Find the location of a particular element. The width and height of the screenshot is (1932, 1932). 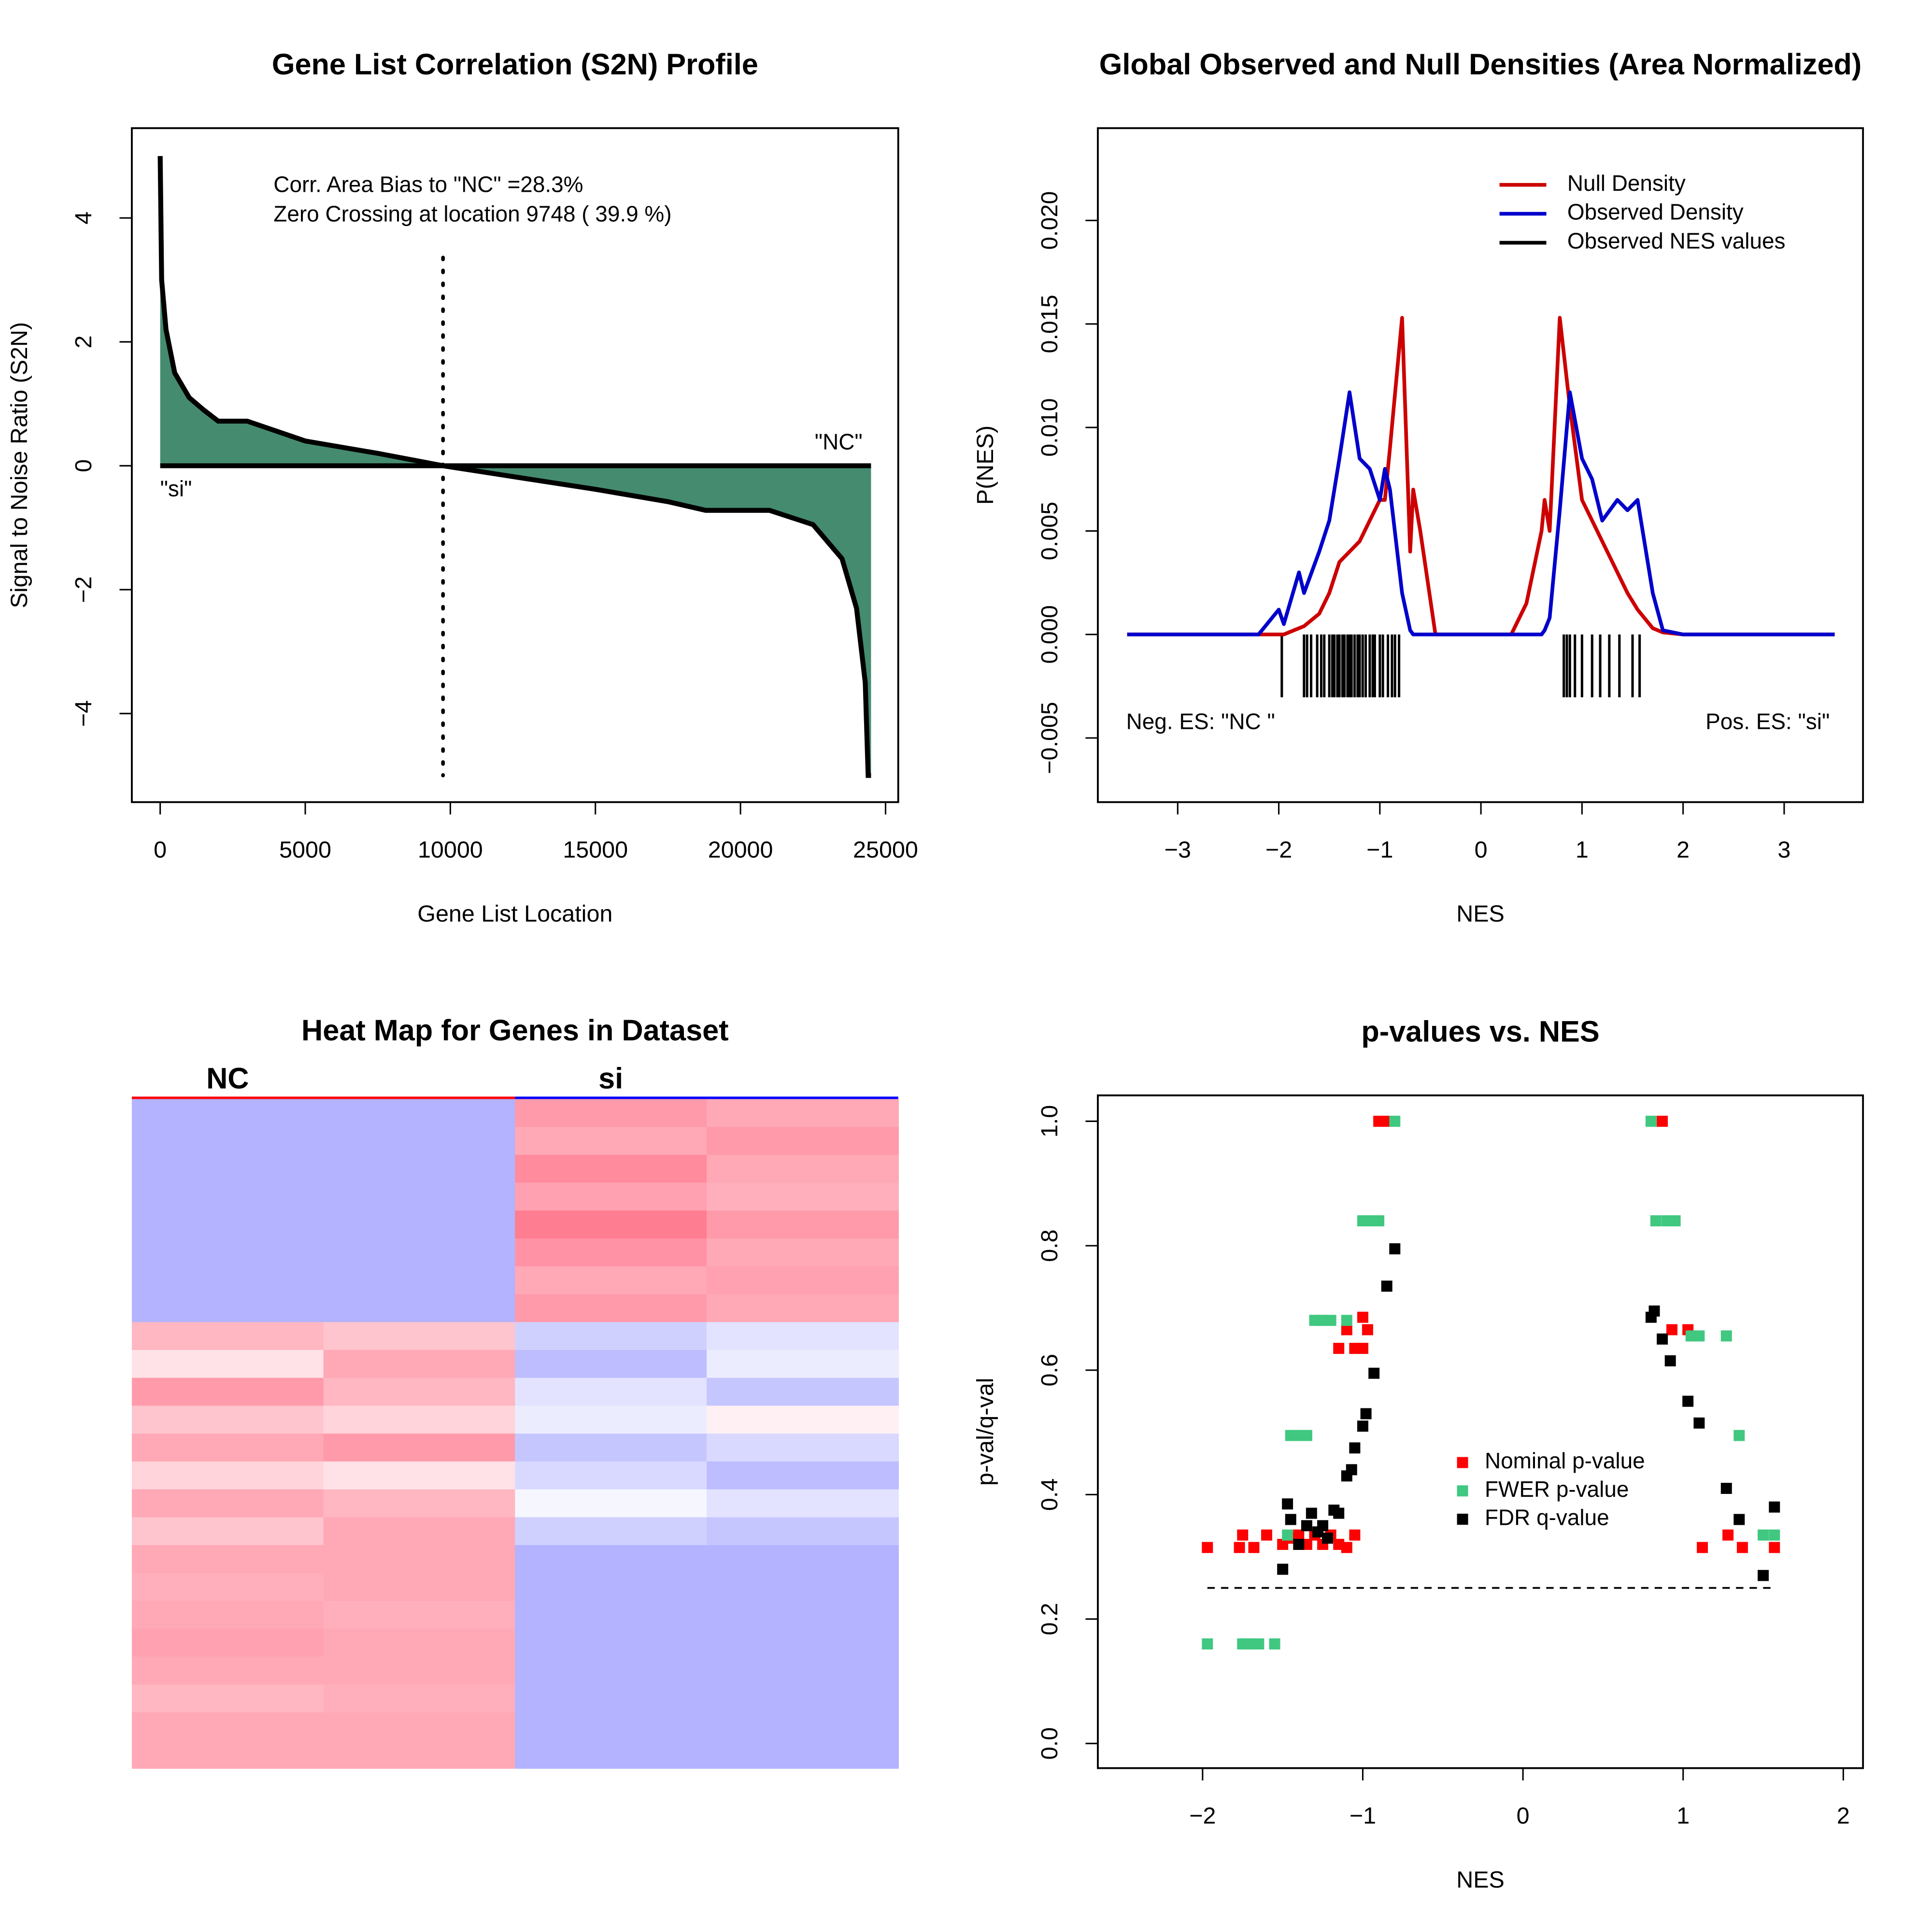

chart-title: Heat Map for Genes in Dataset is located at coordinates (515, 1030).